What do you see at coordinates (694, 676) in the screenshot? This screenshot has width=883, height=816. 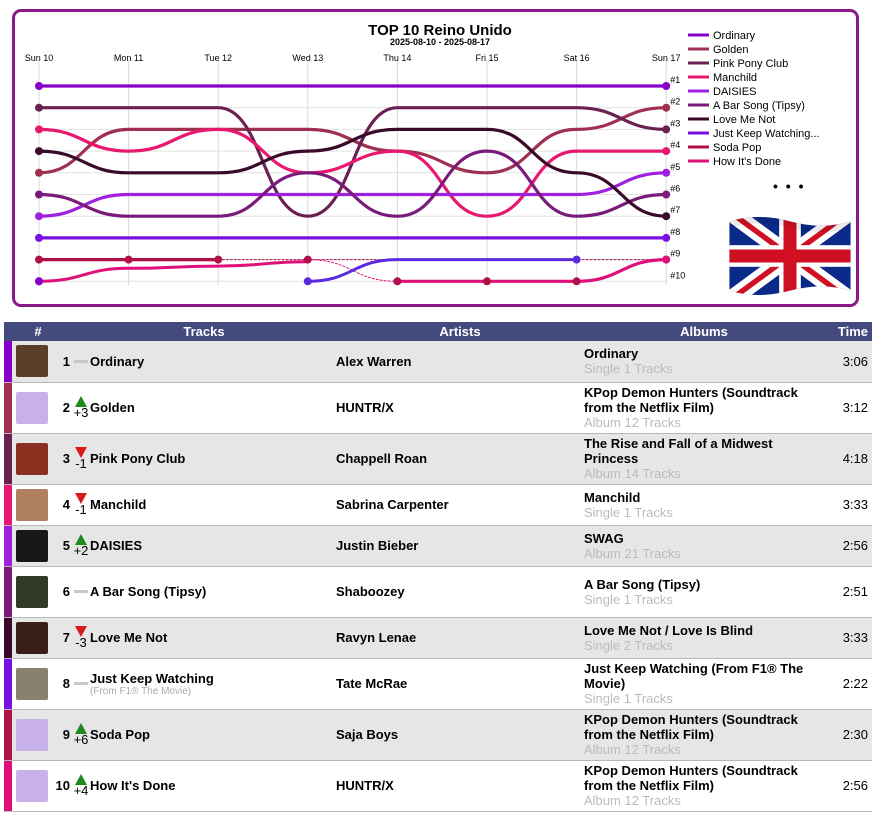 I see `album-title: Just Keep Watching (From F1® The Movie)` at bounding box center [694, 676].